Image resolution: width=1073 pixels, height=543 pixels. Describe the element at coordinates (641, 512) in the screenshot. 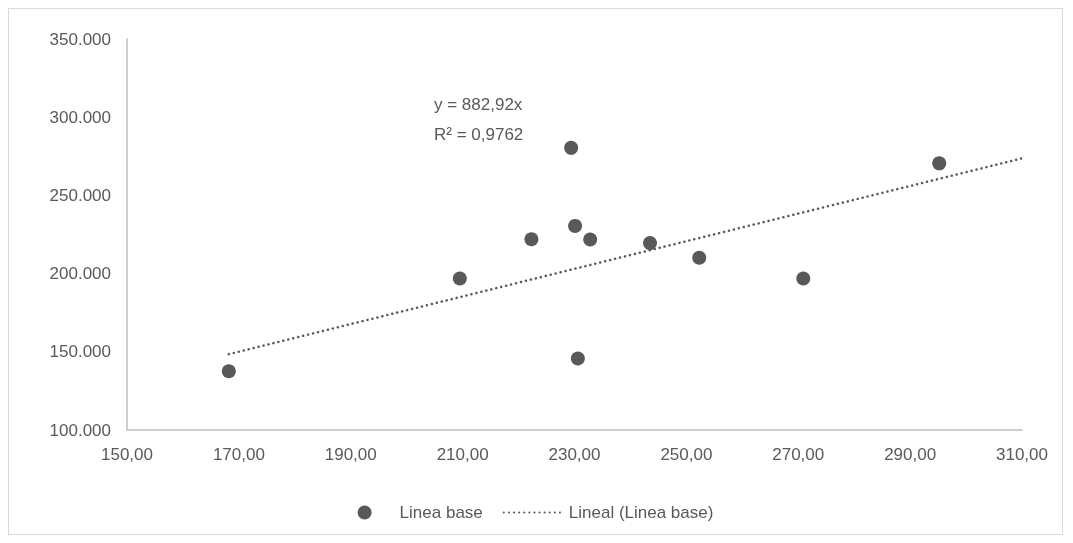

I see `legend-label: Lineal (Linea base)` at that location.